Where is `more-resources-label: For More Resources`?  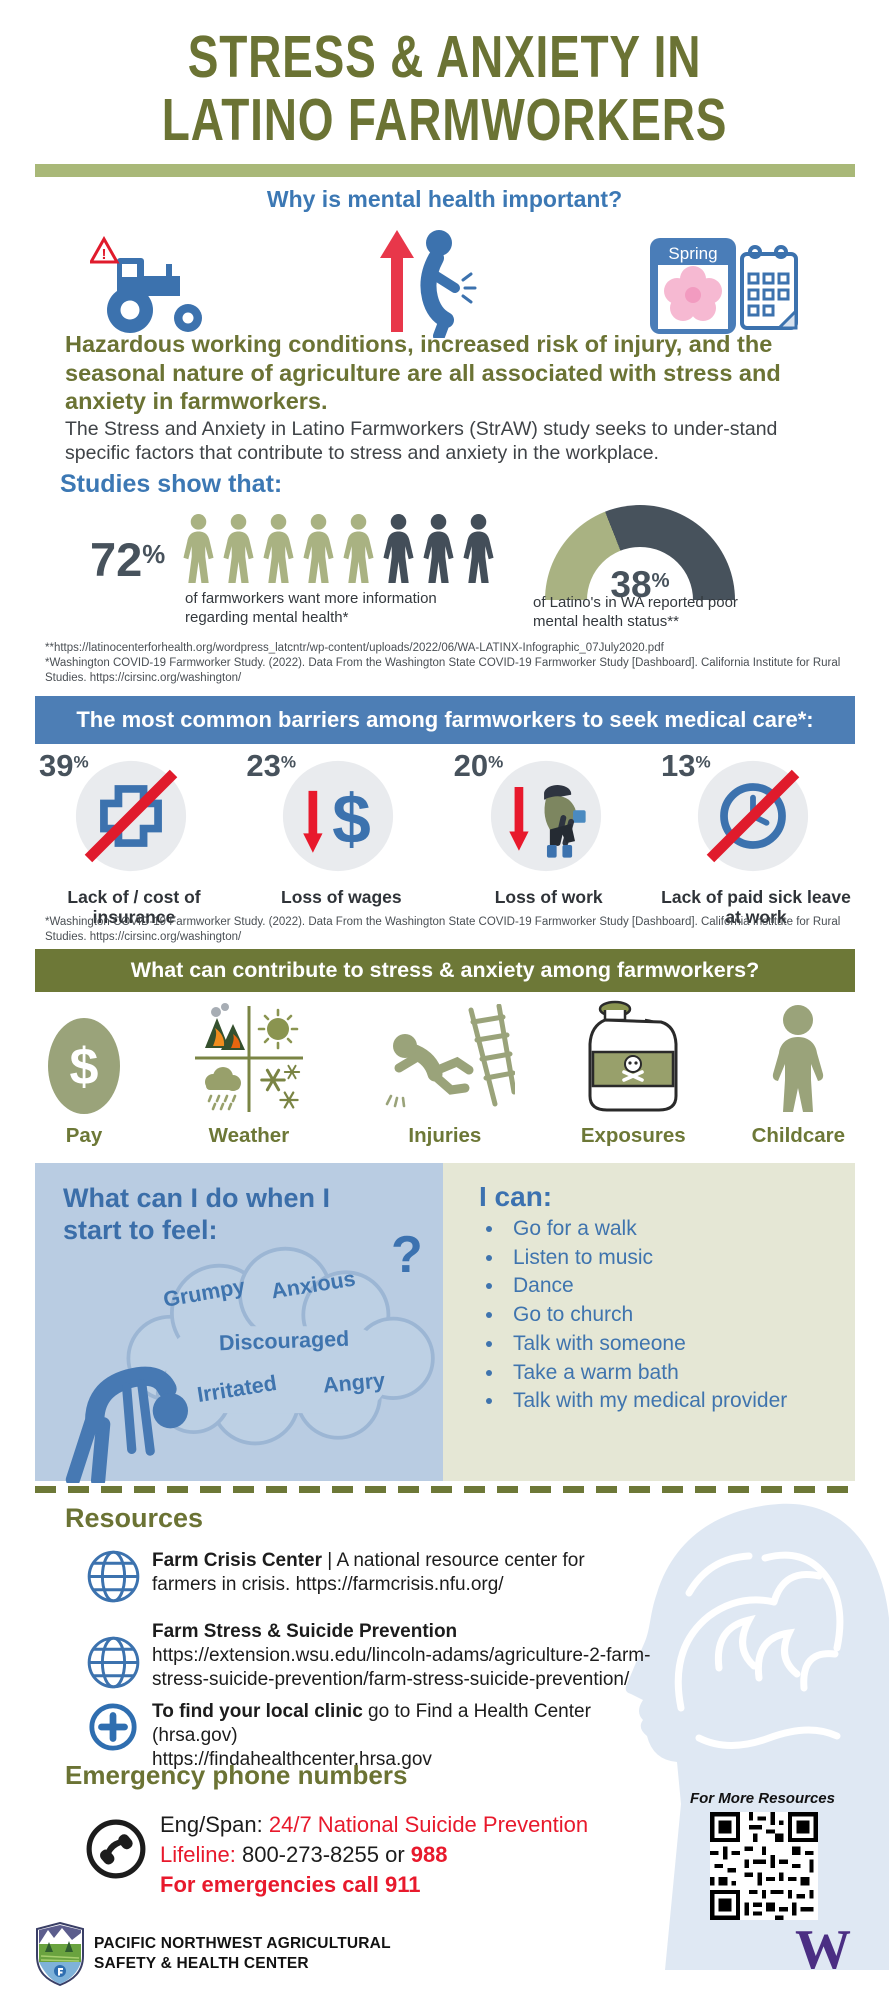
more-resources-label: For More Resources is located at coordinates (762, 1798).